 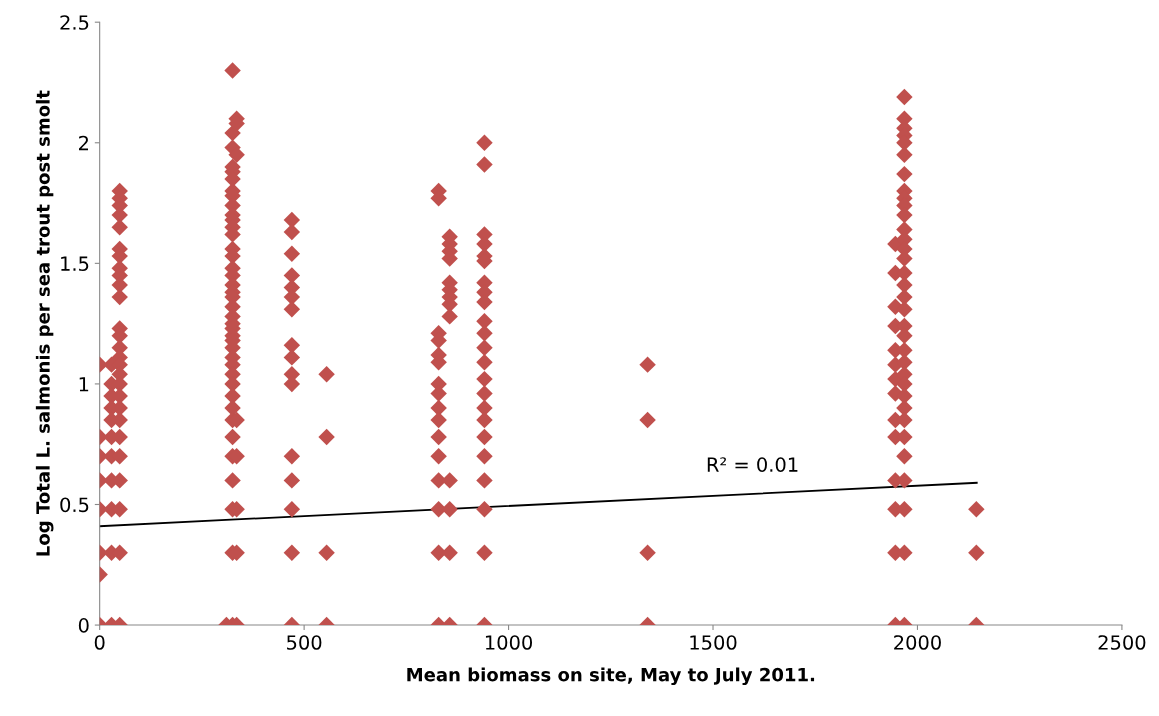 I want to click on y-tick-label: 2, so click(x=83, y=143).